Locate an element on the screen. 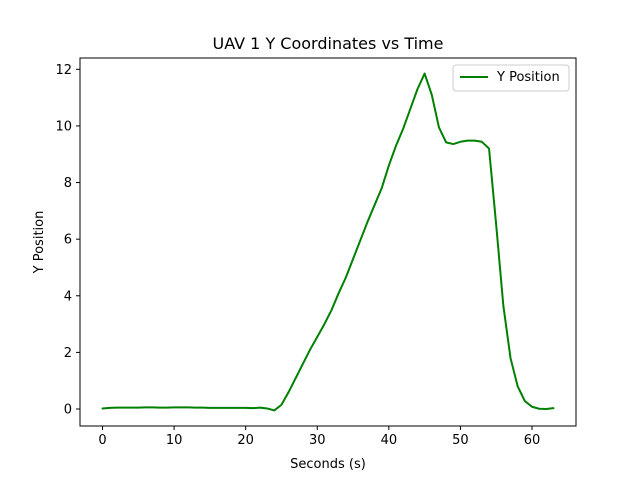  chart-title: UAV 1 Y Coordinates vs Time is located at coordinates (328, 43).